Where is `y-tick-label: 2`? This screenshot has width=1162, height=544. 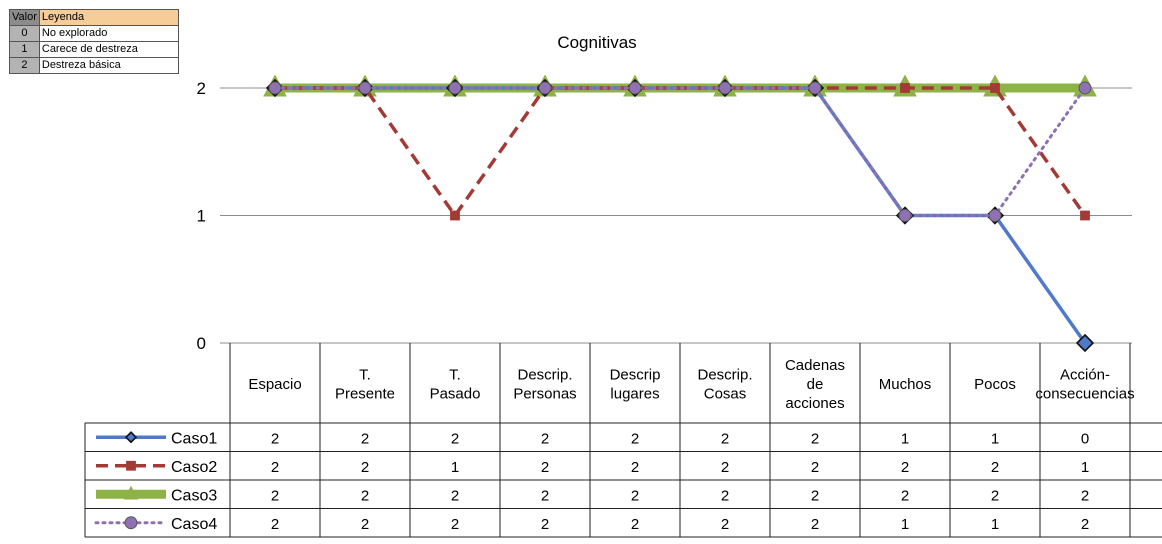 y-tick-label: 2 is located at coordinates (201, 88).